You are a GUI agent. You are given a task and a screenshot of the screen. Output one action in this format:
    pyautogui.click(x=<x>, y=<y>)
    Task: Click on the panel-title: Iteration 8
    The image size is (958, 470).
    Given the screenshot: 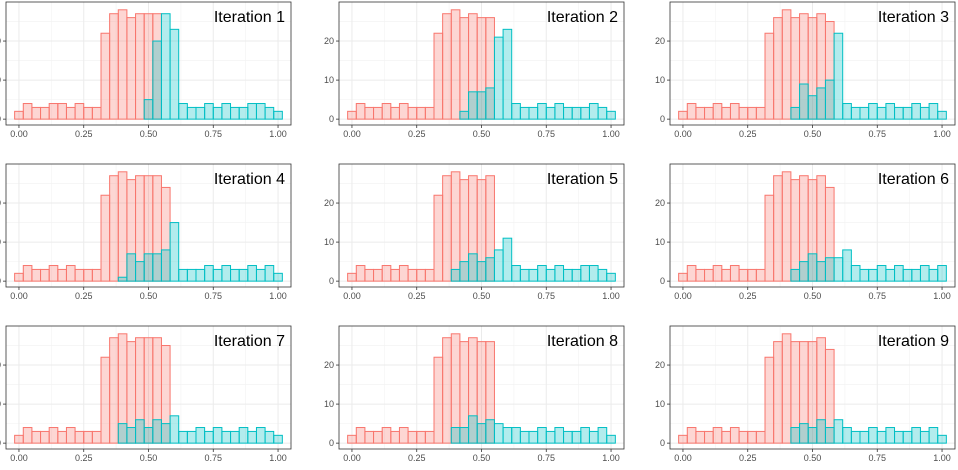 What is the action you would take?
    pyautogui.click(x=582, y=341)
    